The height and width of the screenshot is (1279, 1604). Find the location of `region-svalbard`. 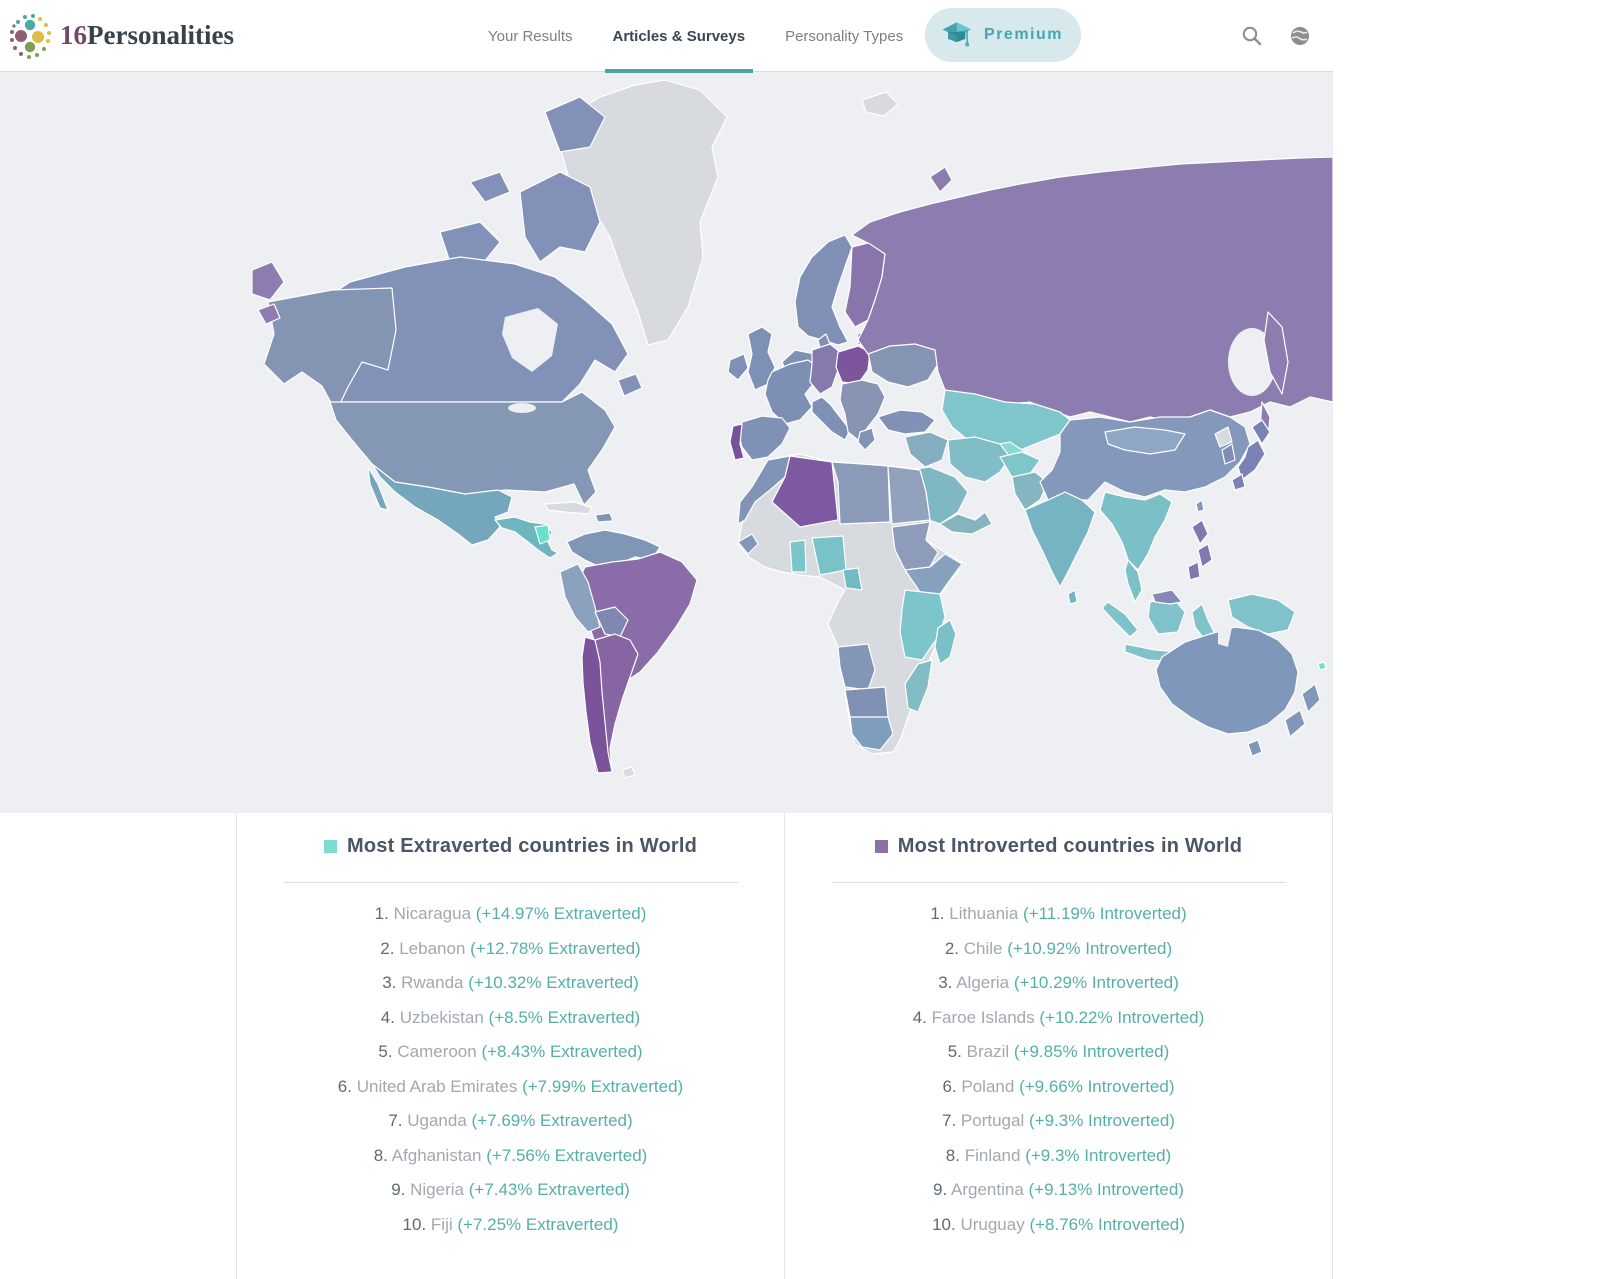

region-svalbard is located at coordinates (880, 104).